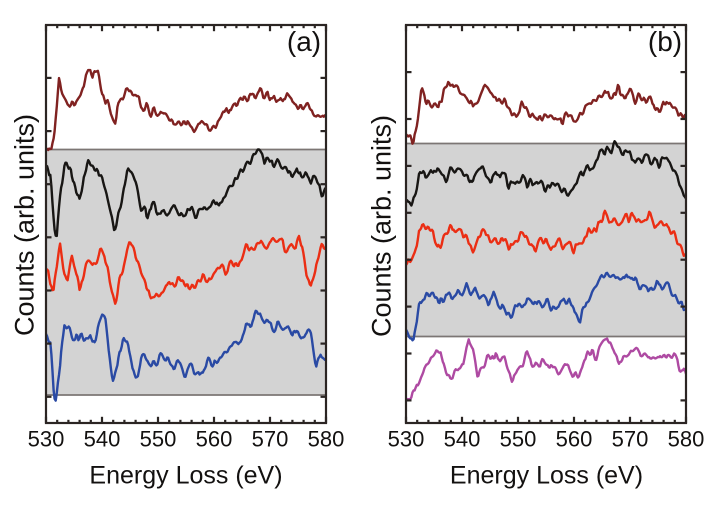 This screenshot has height=505, width=720. I want to click on svg-text: (b), so click(665, 41).